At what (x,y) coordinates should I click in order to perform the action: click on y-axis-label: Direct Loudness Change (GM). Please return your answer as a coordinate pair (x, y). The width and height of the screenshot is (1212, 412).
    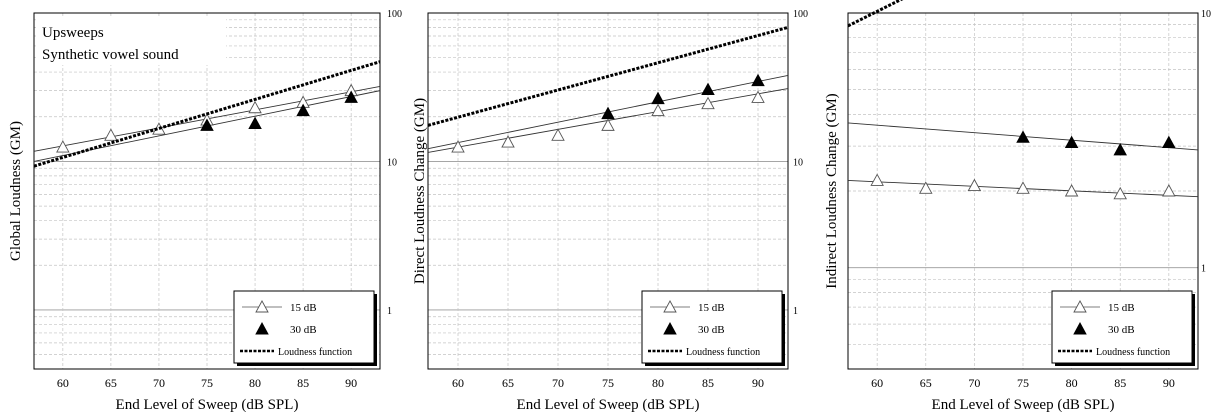
    Looking at the image, I should click on (420, 191).